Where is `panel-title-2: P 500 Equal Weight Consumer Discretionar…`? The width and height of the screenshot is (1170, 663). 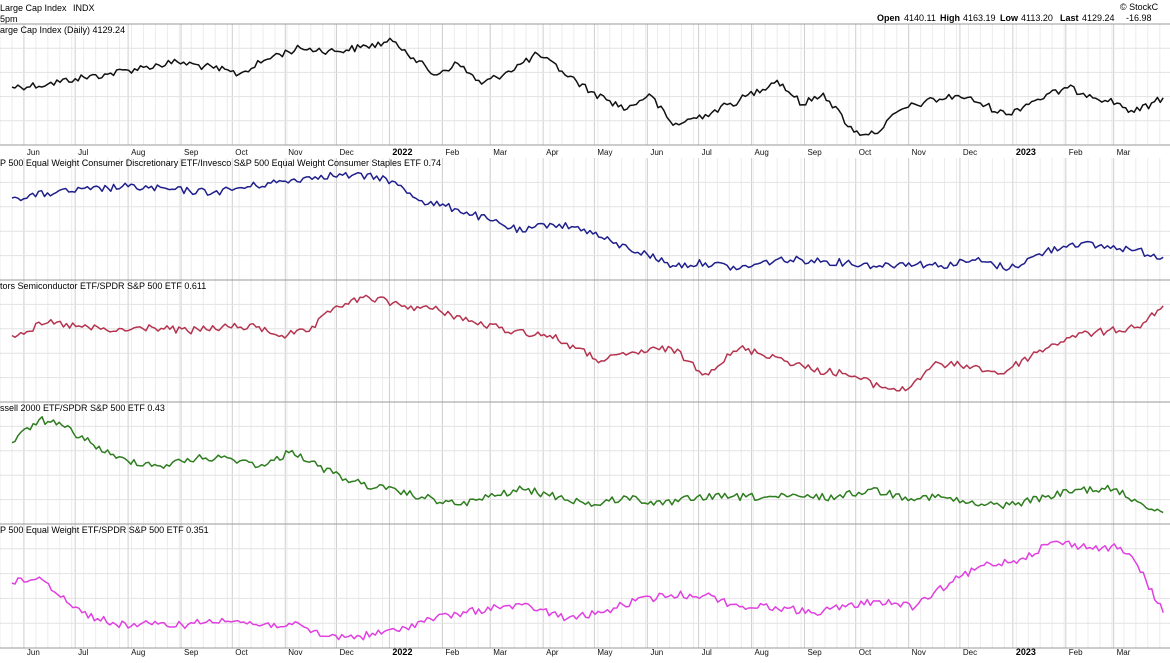 panel-title-2: P 500 Equal Weight Consumer Discretionar… is located at coordinates (220, 163).